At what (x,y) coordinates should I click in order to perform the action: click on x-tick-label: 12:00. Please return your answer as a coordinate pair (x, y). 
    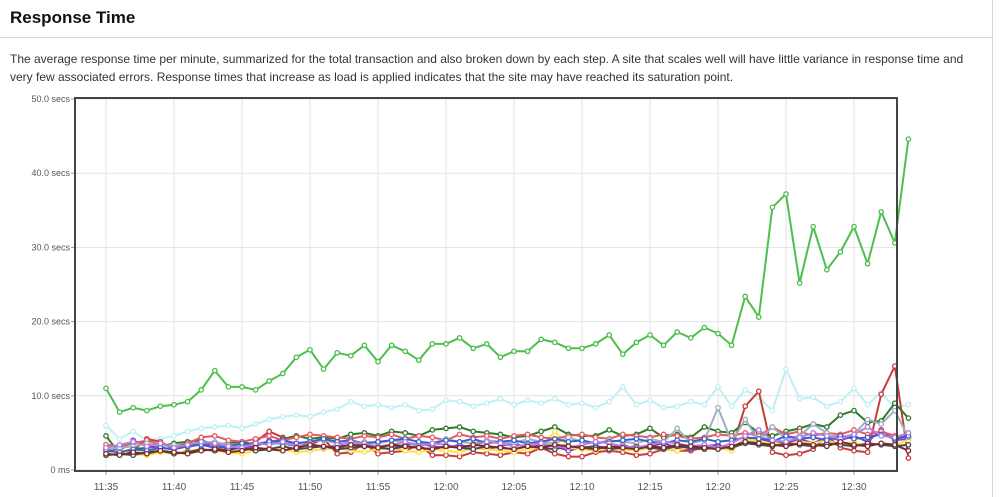
    Looking at the image, I should click on (445, 487).